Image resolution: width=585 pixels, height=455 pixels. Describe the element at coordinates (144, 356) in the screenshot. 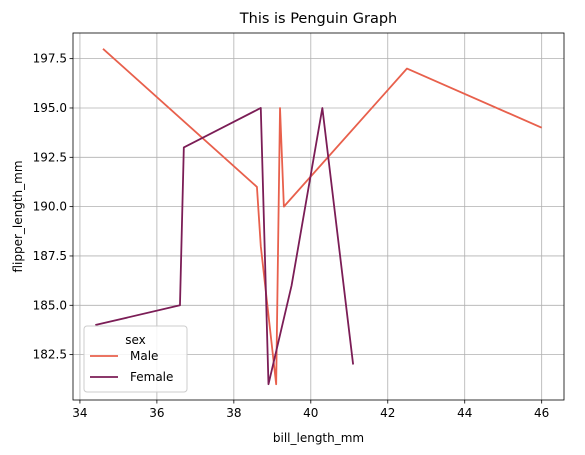

I see `legend-label-male: Male` at that location.